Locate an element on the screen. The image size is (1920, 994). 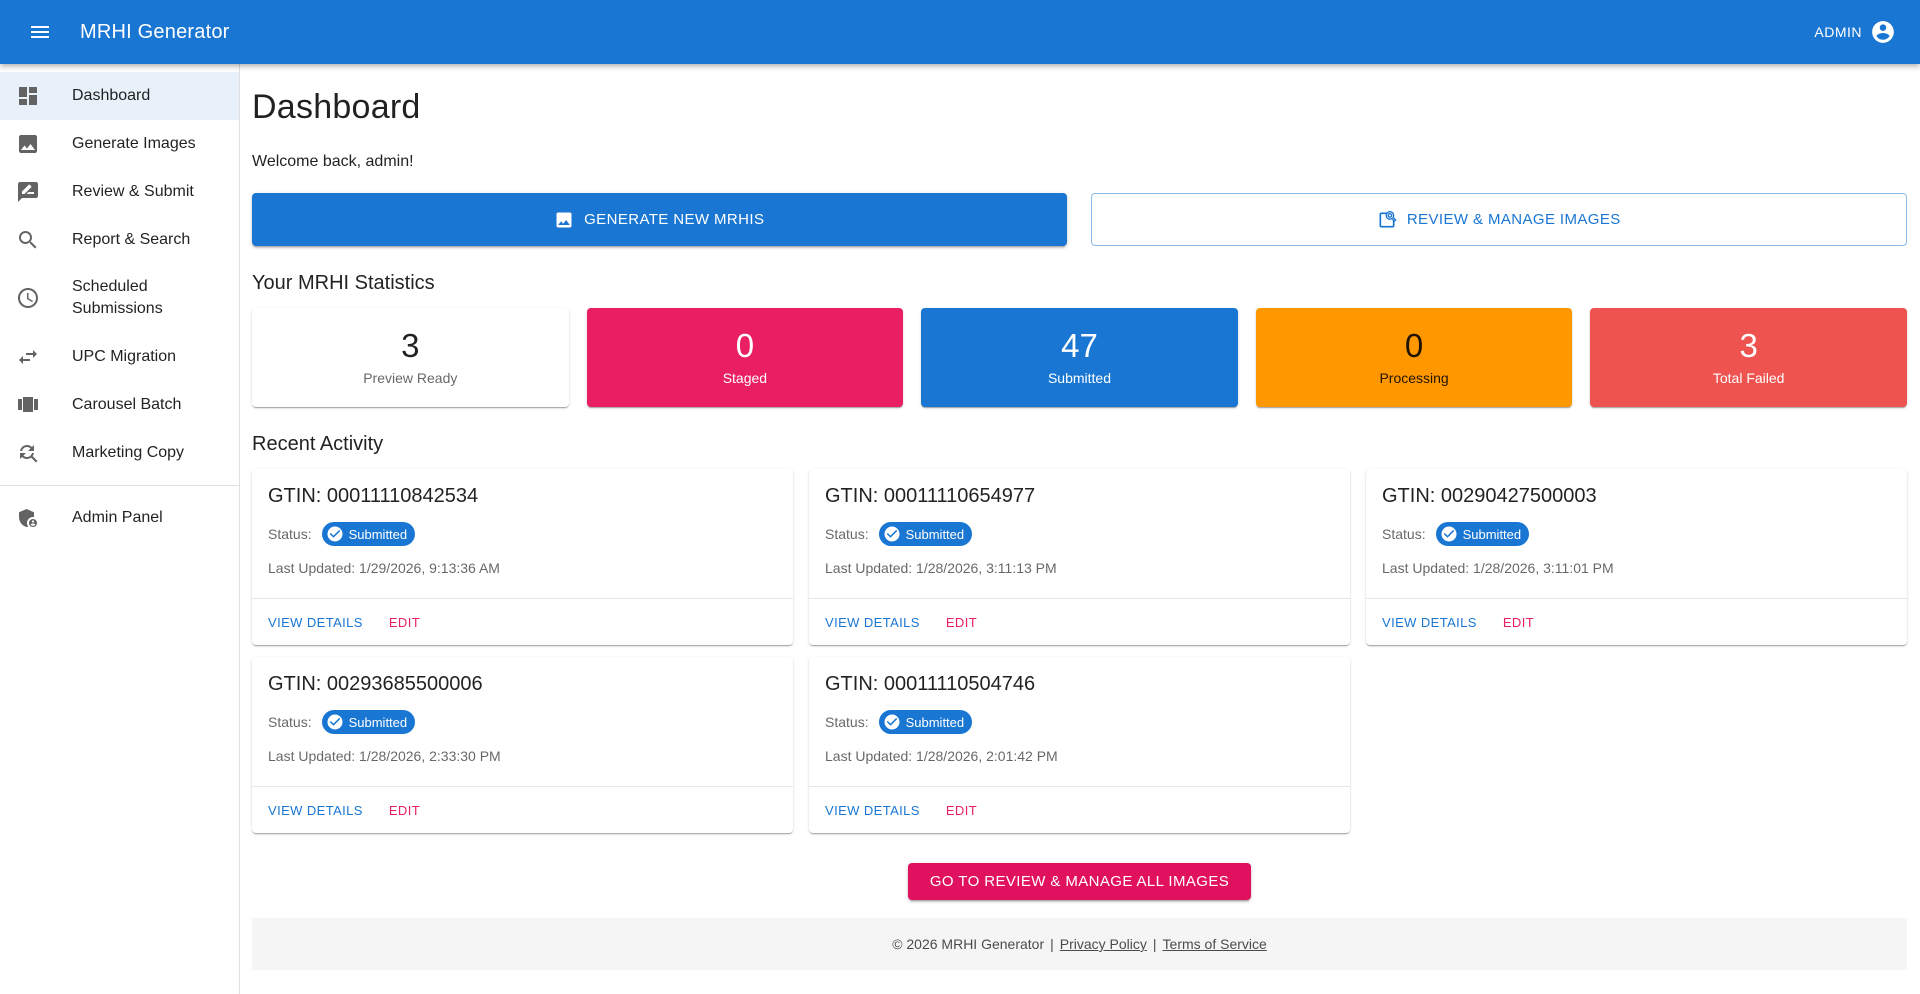
user-label: ADMIN is located at coordinates (1838, 32).